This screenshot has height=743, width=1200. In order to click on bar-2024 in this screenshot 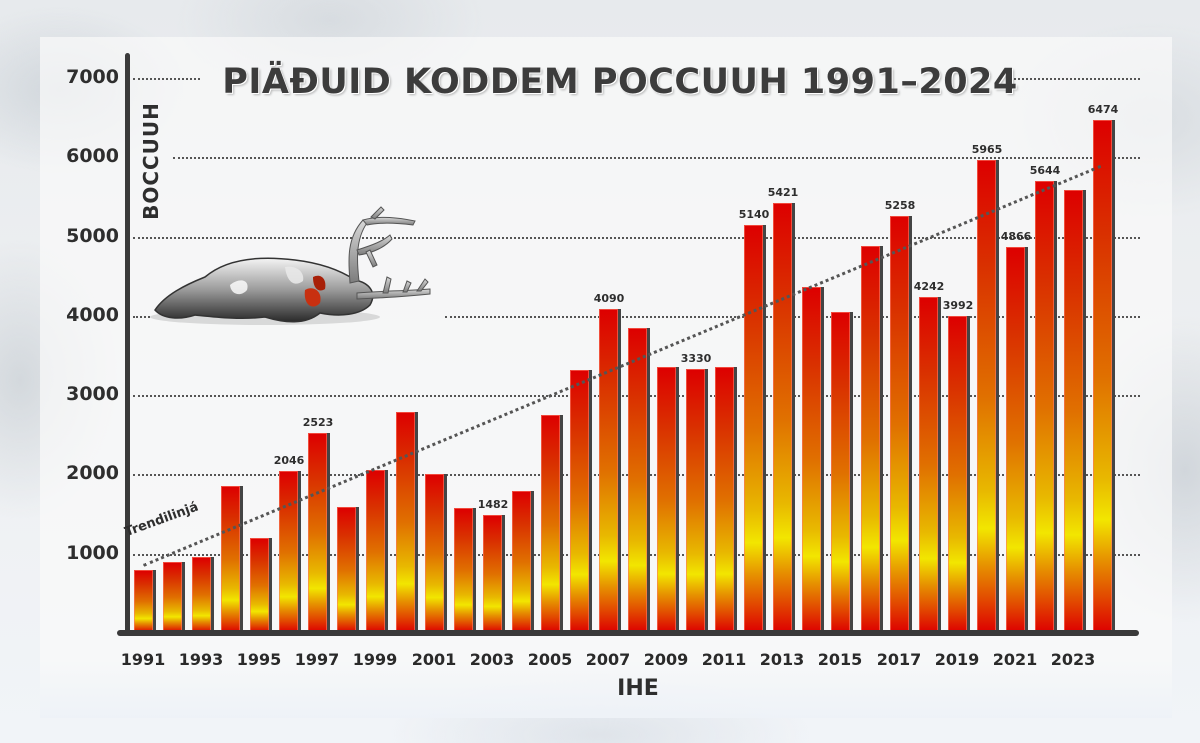, I will do `click(1102, 376)`.